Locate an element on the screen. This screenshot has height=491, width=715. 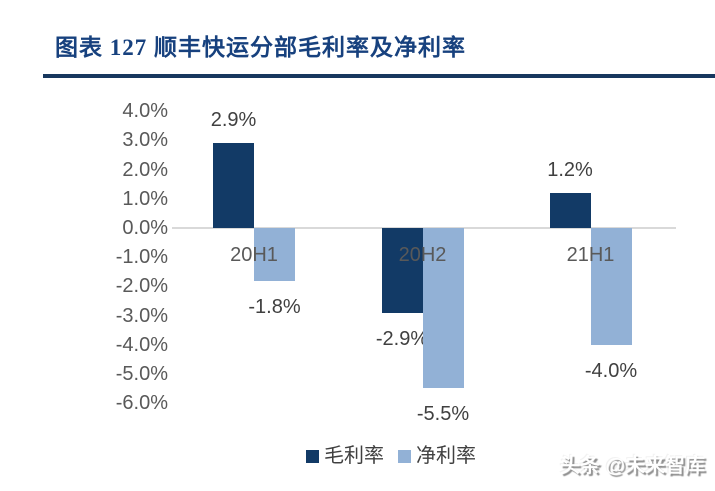
bar-gross-margin-20h2 is located at coordinates (402, 270).